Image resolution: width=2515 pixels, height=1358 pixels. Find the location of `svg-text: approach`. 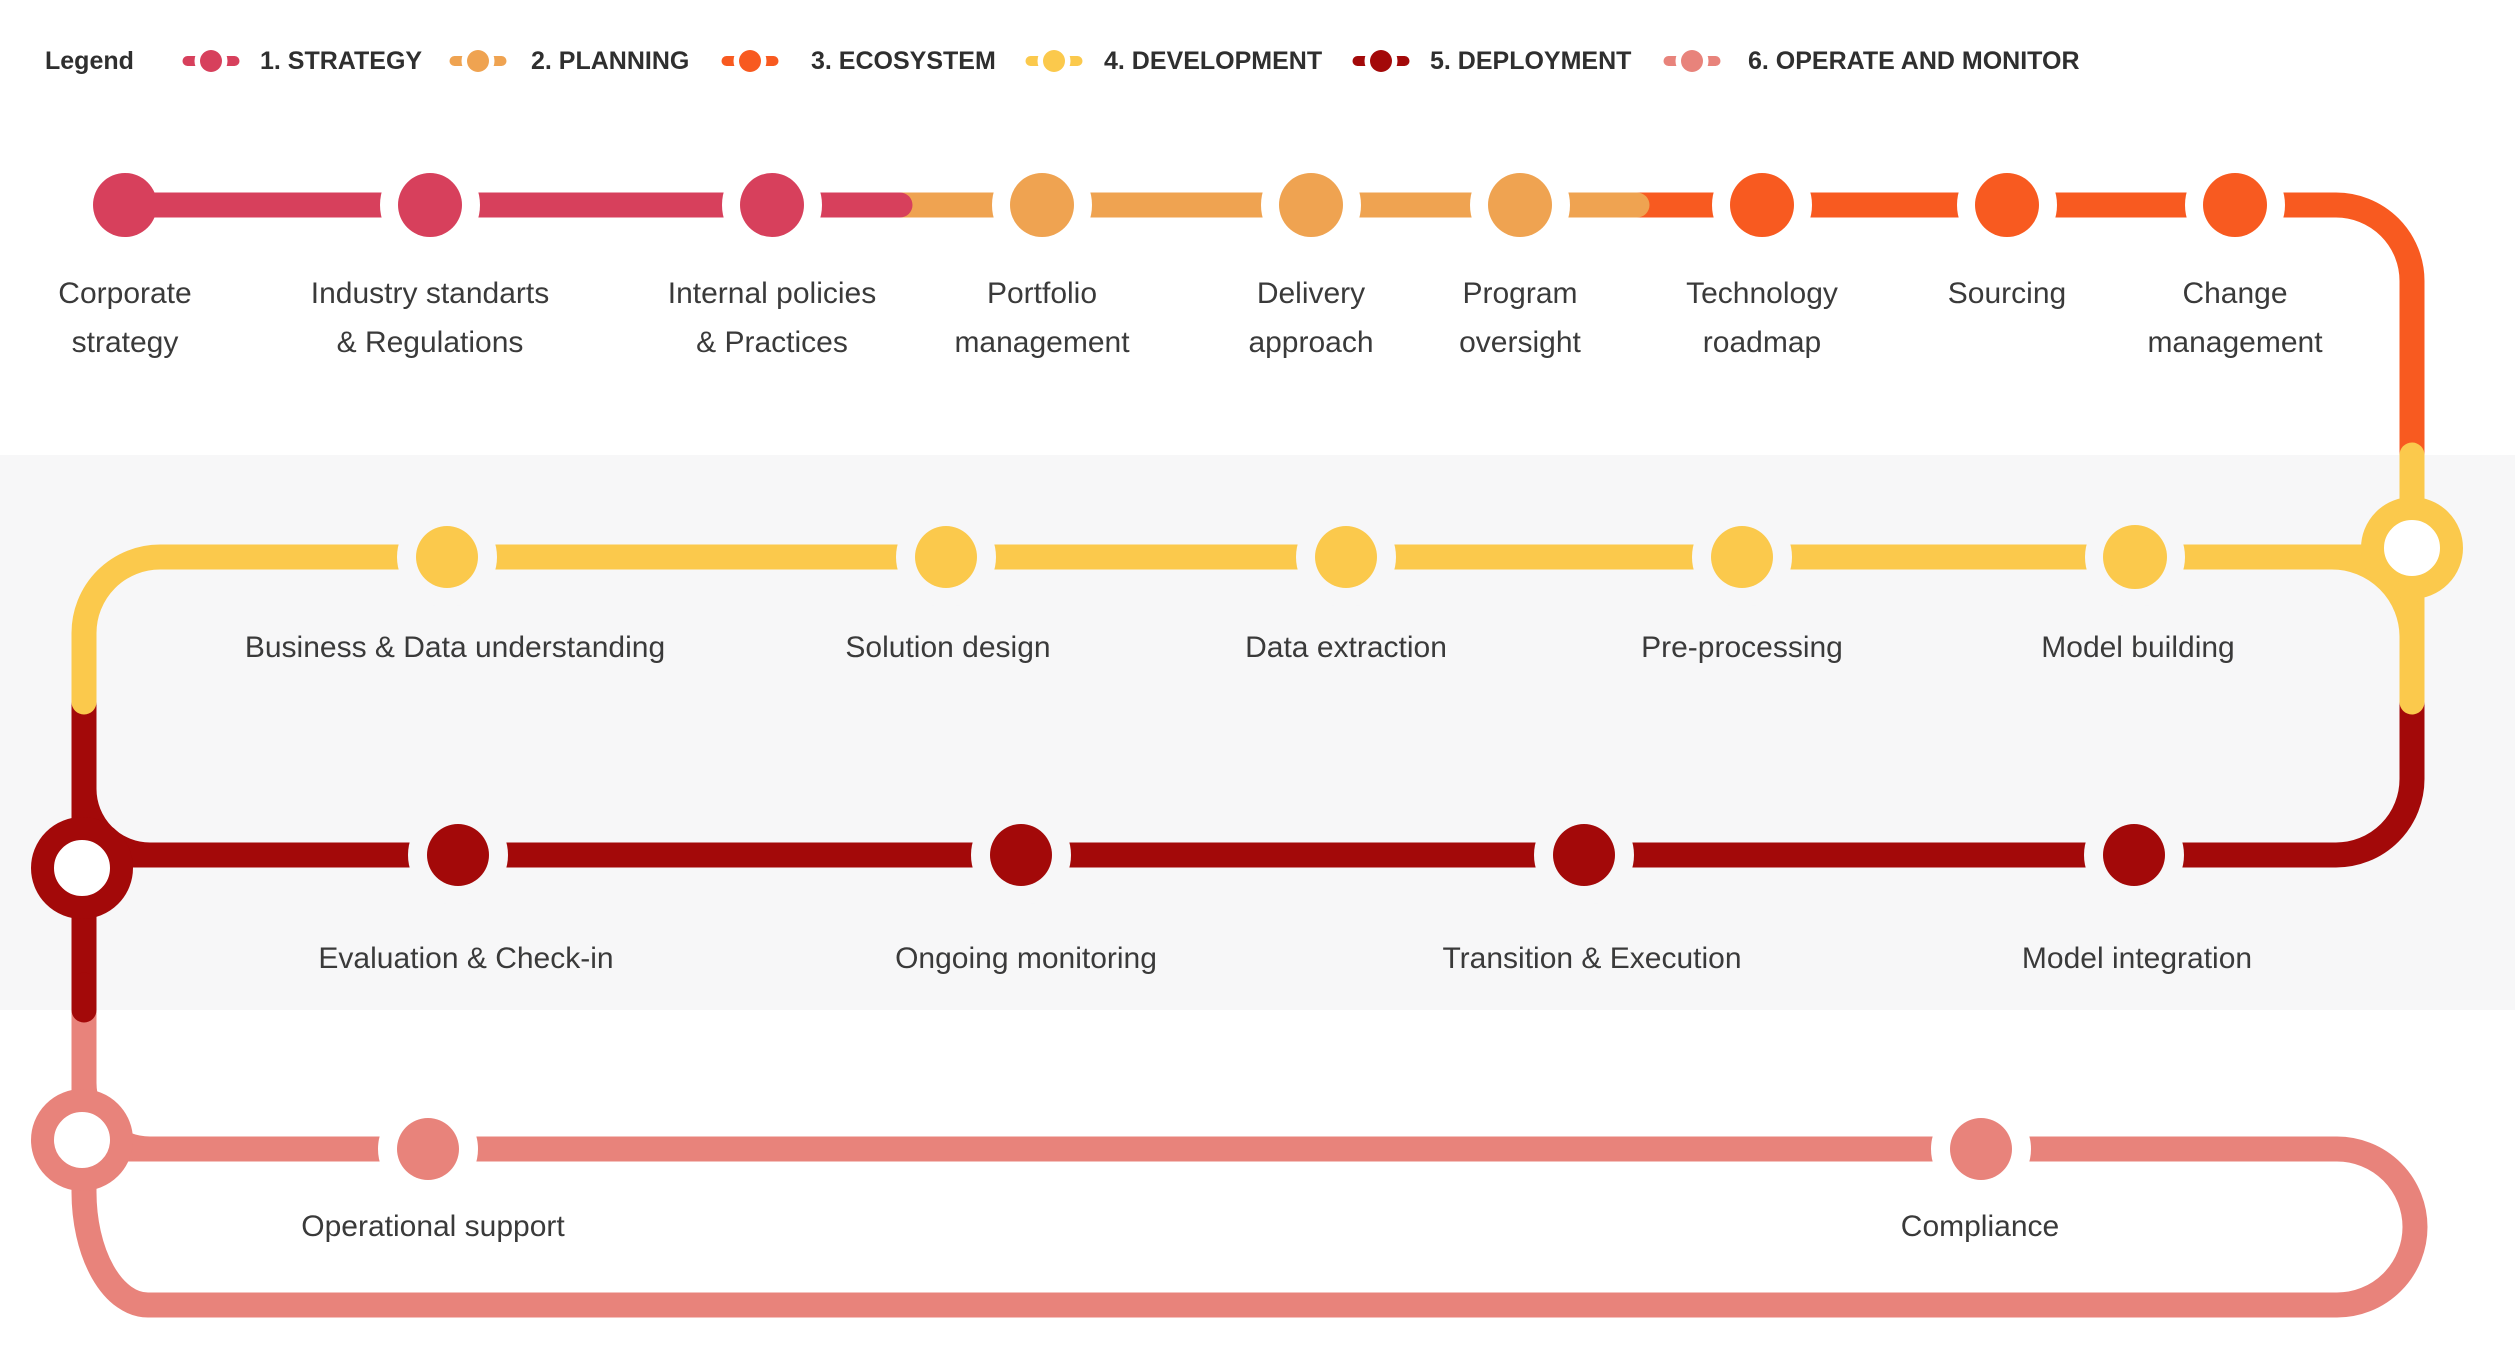

svg-text: approach is located at coordinates (1310, 342).